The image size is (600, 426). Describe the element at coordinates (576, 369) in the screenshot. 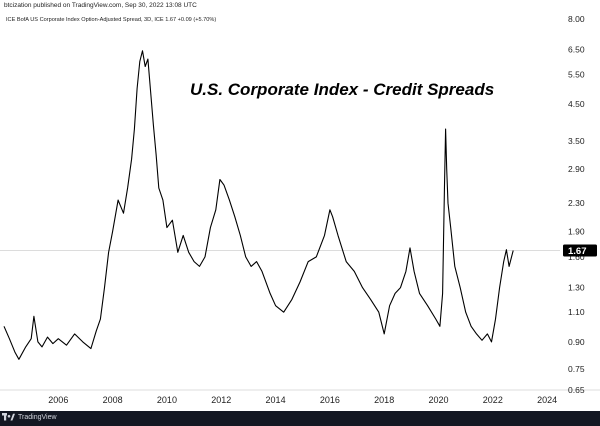

I see `y-tick-label: 0.75` at that location.